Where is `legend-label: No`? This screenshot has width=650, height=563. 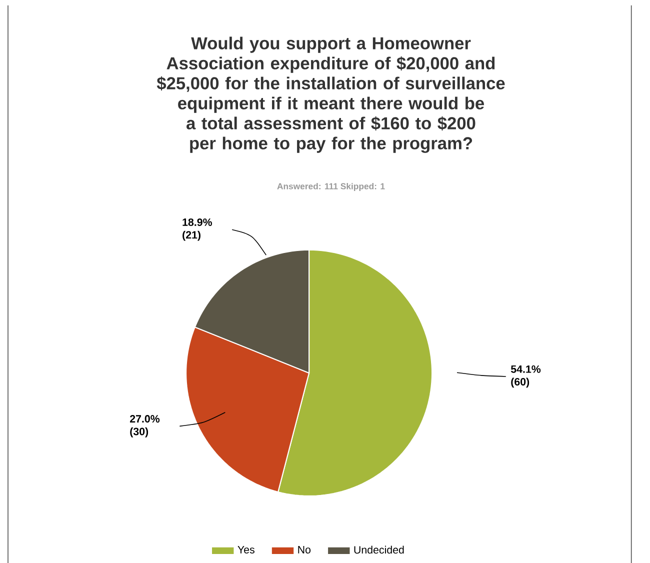 legend-label: No is located at coordinates (304, 550).